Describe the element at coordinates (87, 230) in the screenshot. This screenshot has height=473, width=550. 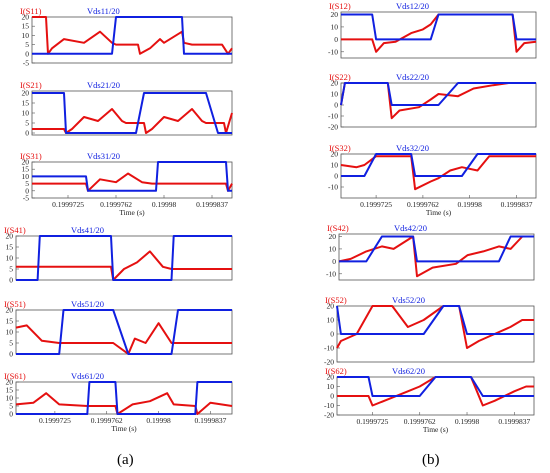
I see `series-label-voltage: Vds41/20` at that location.